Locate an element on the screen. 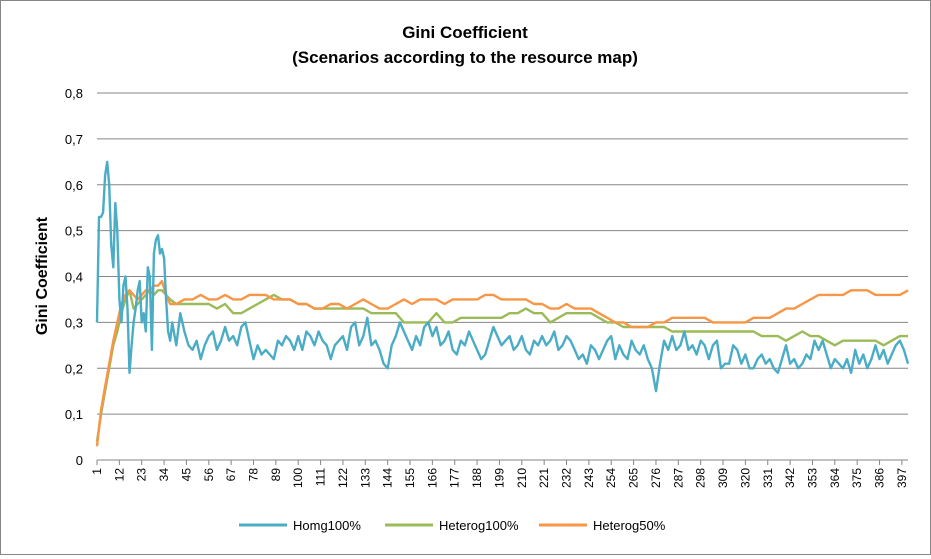 This screenshot has height=559, width=931. x-tick-label: 243 is located at coordinates (589, 478).